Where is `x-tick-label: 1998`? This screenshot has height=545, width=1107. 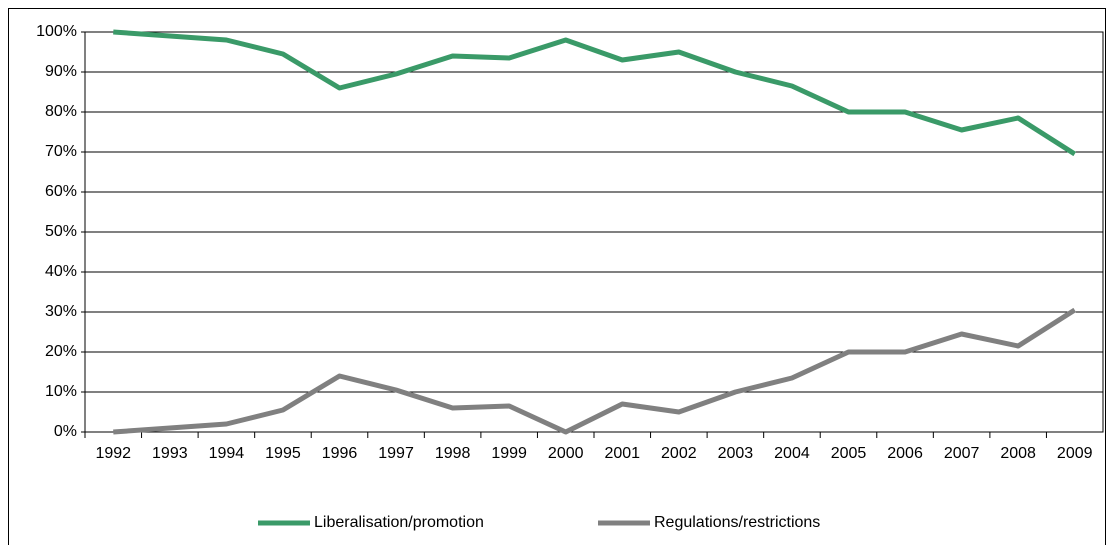 x-tick-label: 1998 is located at coordinates (453, 453).